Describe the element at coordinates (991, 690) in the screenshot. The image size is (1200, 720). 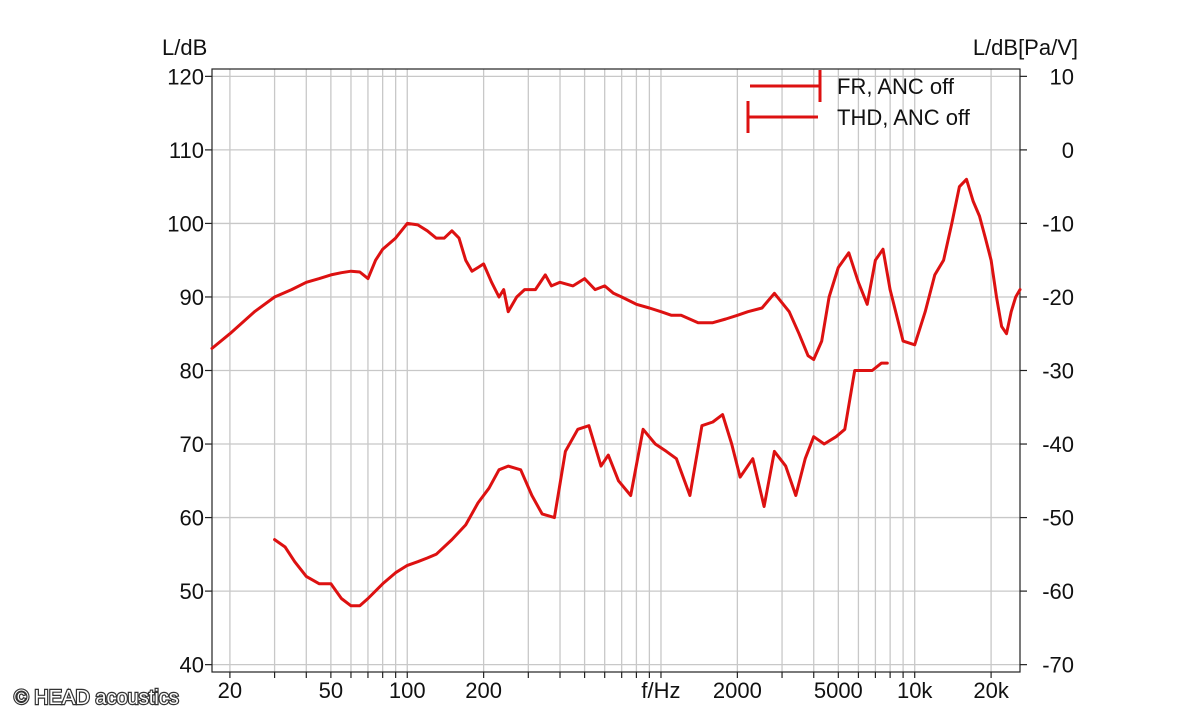
I see `x-axis-tick-label: 20k` at that location.